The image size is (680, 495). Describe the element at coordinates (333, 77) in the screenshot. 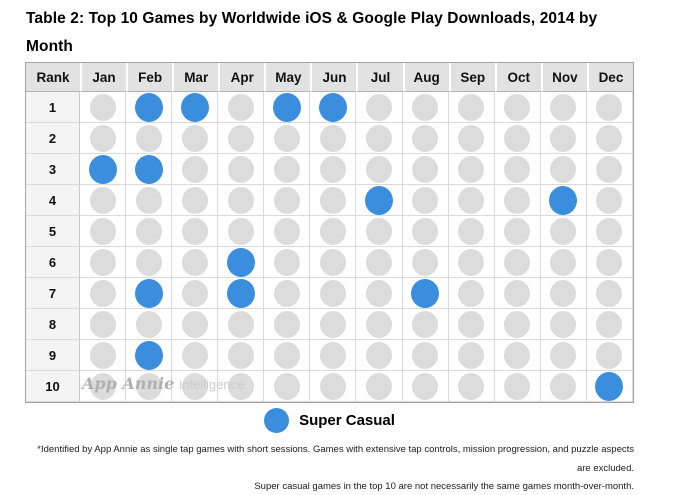

I see `column-header-jun: Jun` at that location.